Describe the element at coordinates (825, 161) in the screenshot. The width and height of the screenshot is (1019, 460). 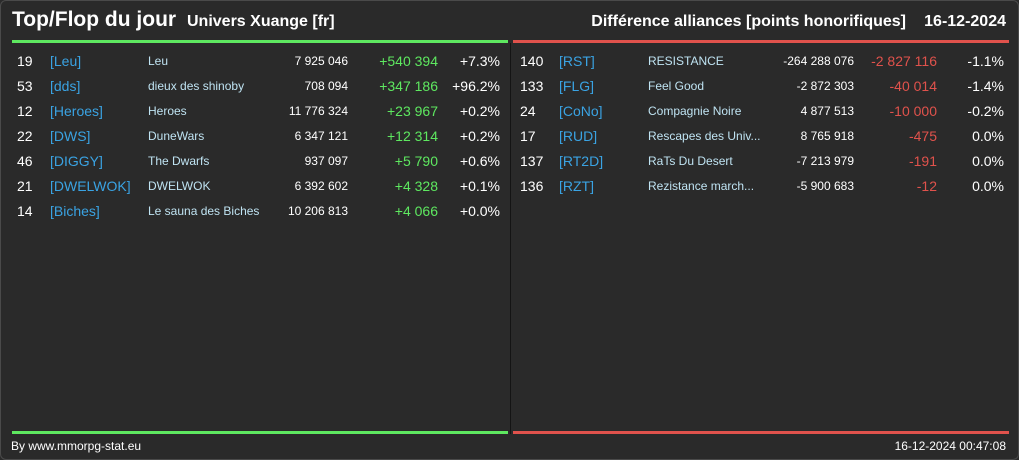
I see `alliance-points: -7 213 979` at that location.